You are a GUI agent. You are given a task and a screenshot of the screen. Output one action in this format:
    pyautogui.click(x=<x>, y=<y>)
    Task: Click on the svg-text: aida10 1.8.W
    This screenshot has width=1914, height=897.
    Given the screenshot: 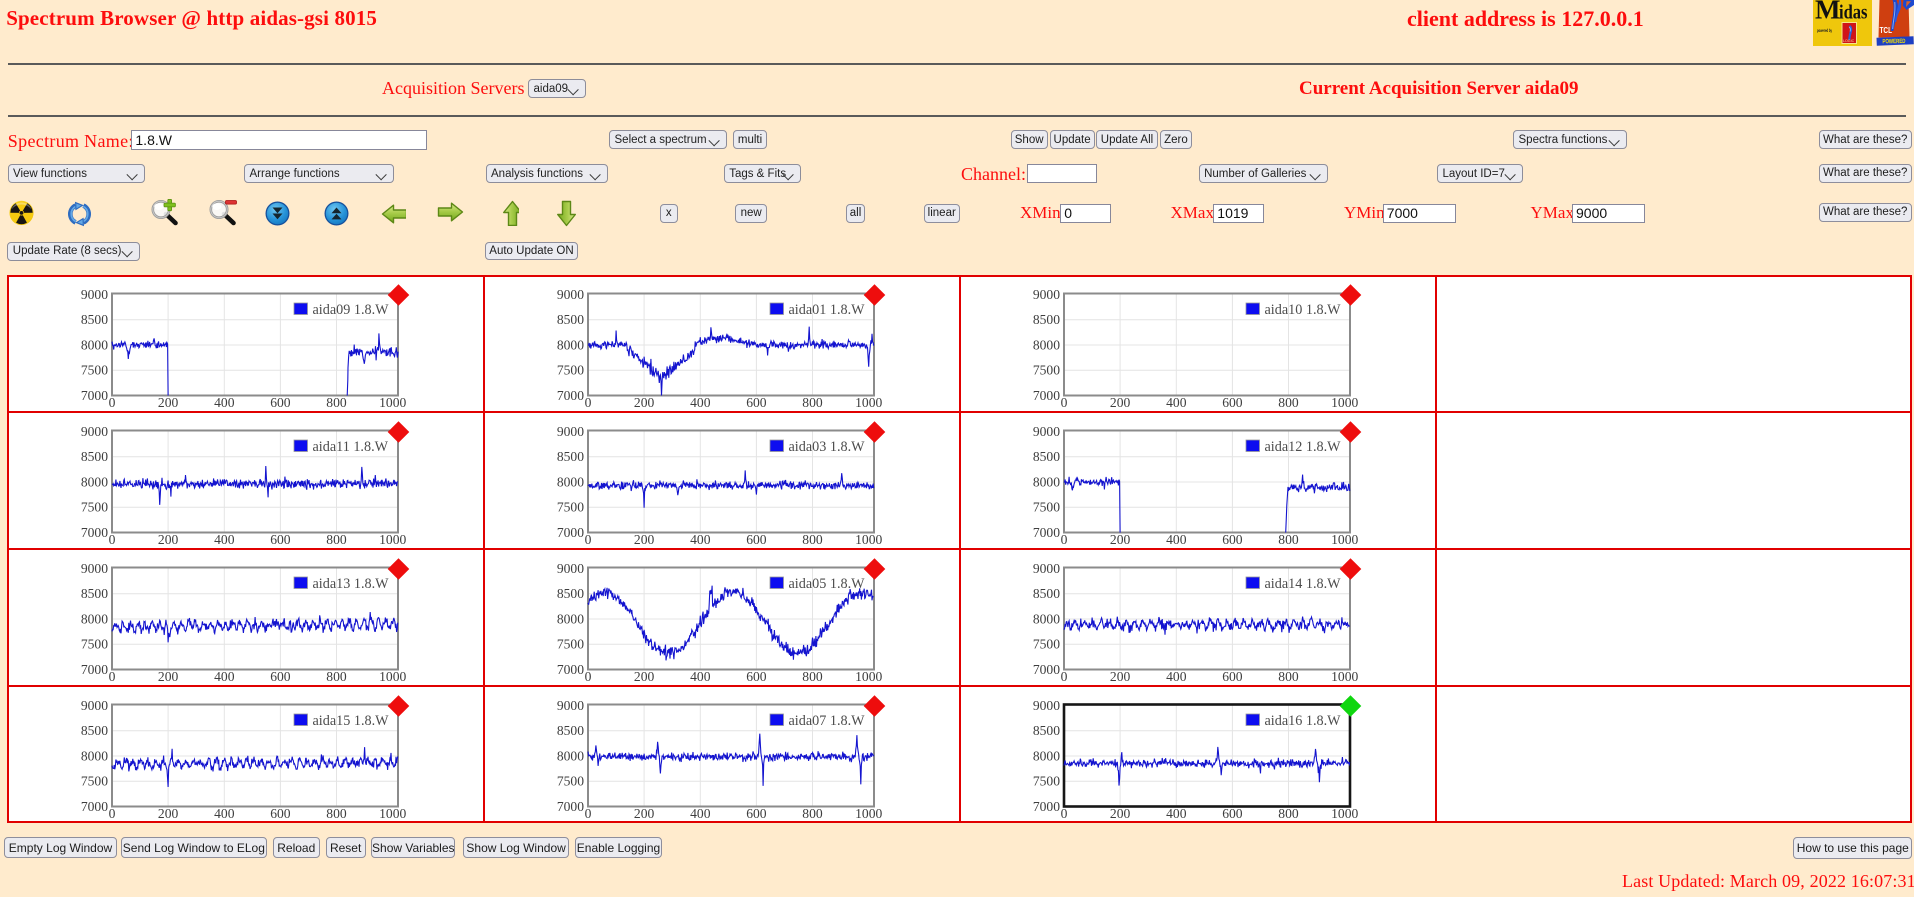 What is the action you would take?
    pyautogui.click(x=1303, y=310)
    